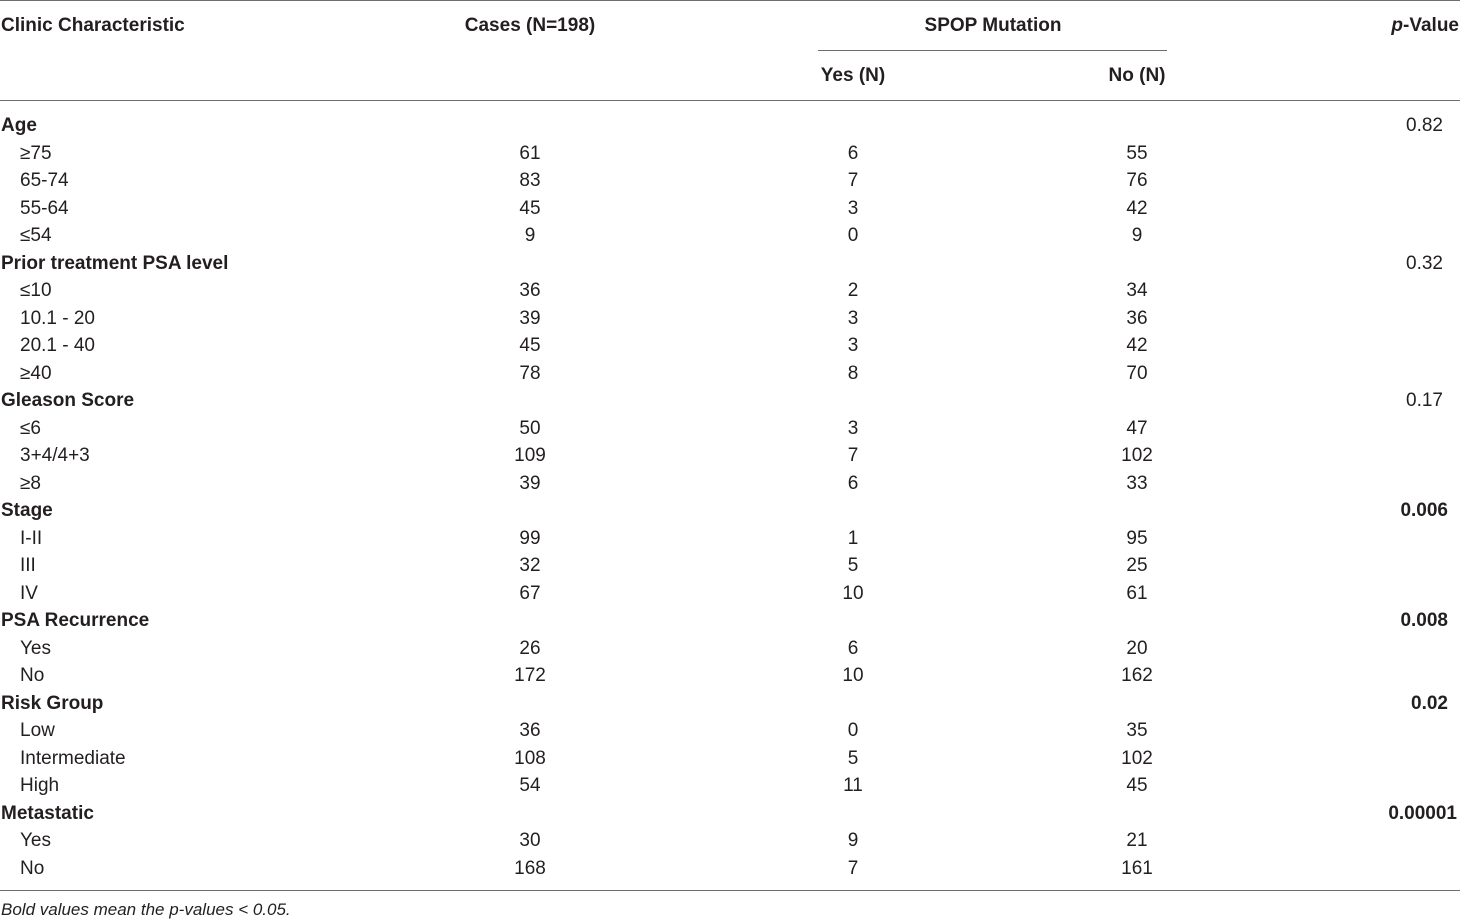 This screenshot has width=1460, height=922. I want to click on p-value: 0.32, so click(1424, 263).